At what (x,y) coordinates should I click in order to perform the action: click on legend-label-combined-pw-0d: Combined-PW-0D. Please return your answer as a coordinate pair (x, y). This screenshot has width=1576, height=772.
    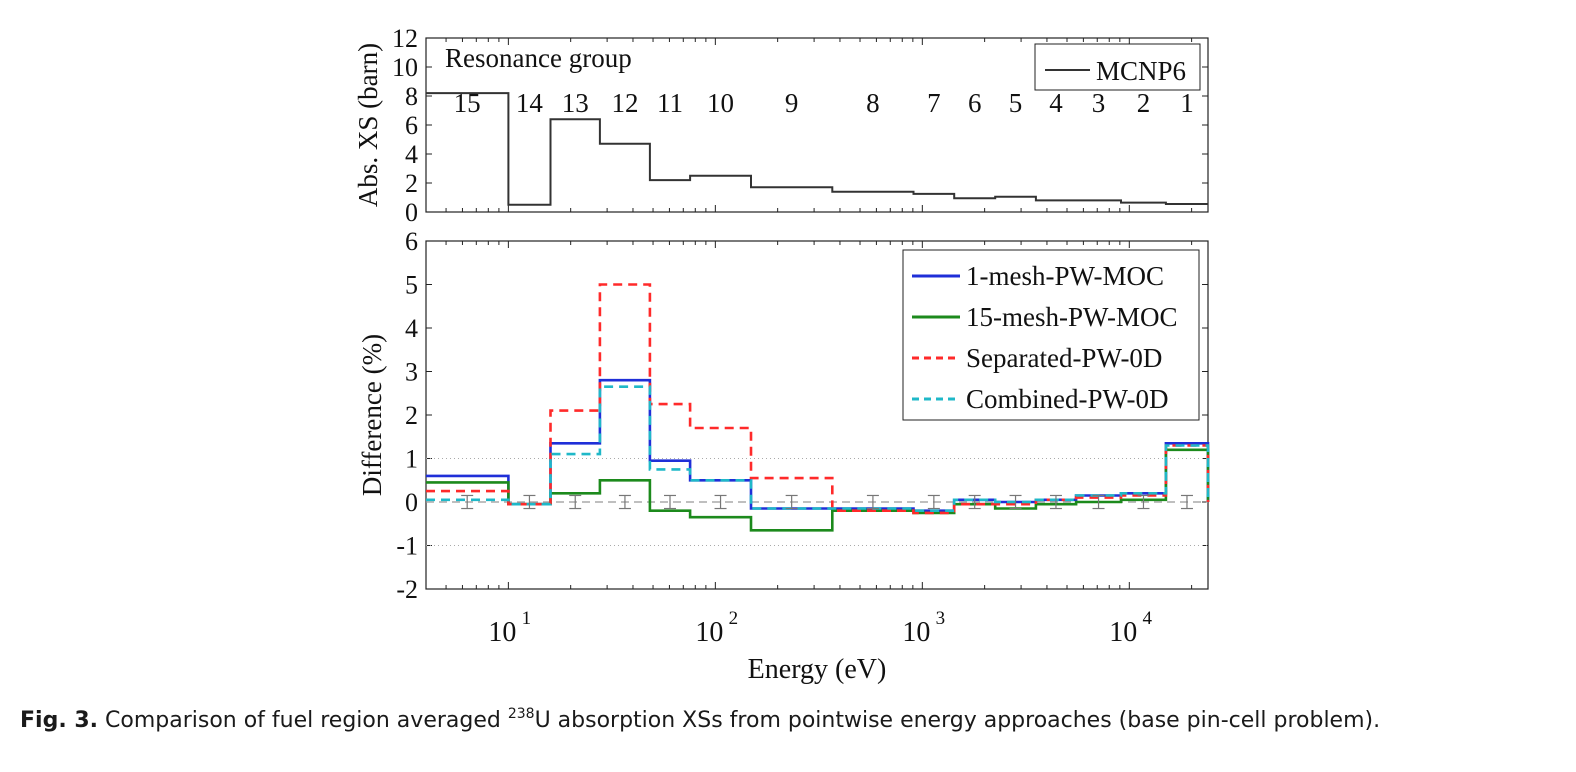
    Looking at the image, I should click on (1067, 399).